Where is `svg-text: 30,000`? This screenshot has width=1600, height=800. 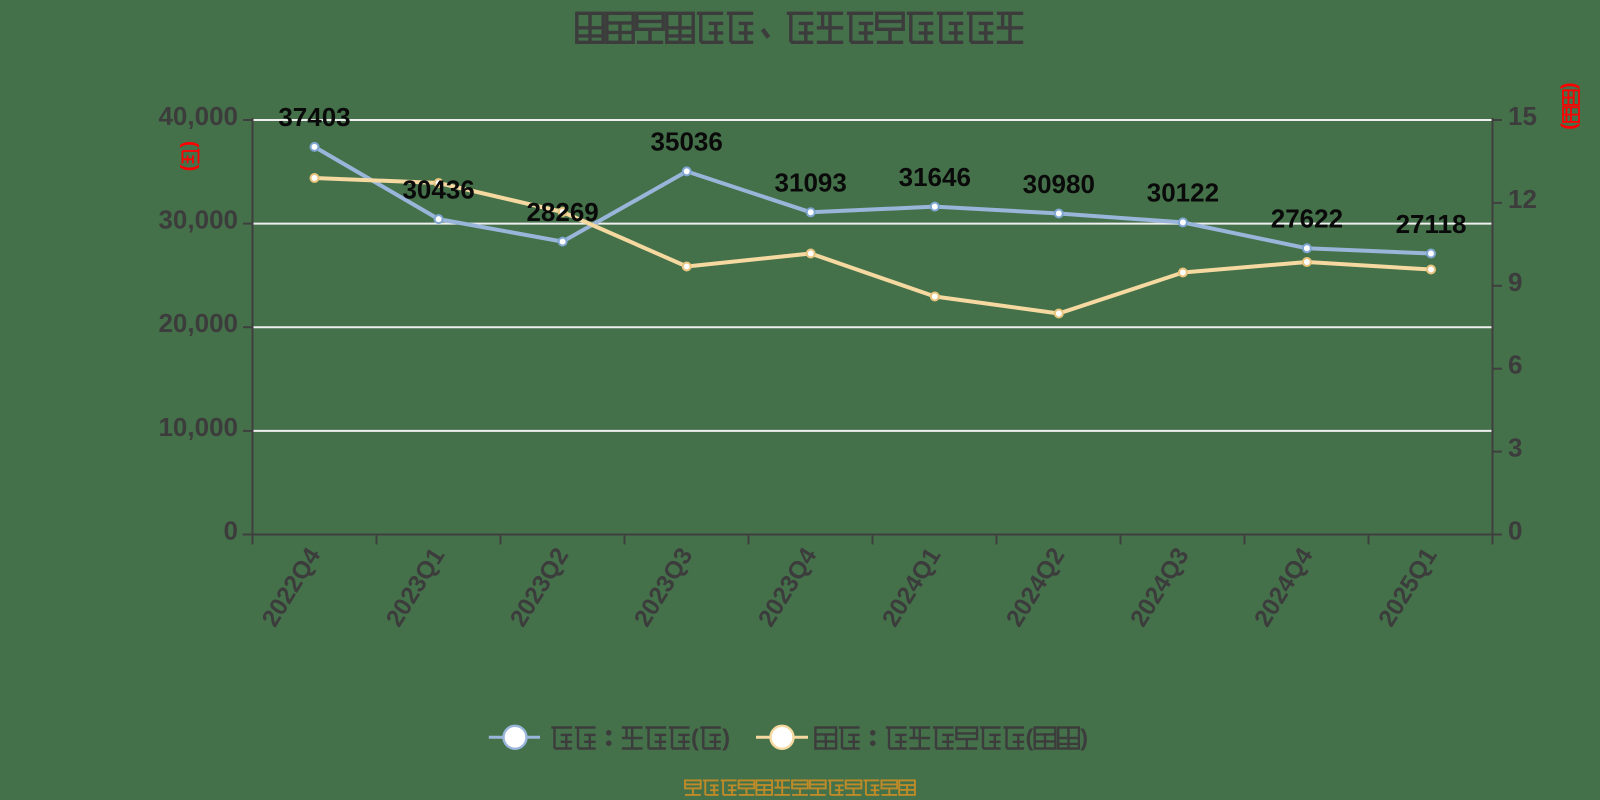
svg-text: 30,000 is located at coordinates (198, 220).